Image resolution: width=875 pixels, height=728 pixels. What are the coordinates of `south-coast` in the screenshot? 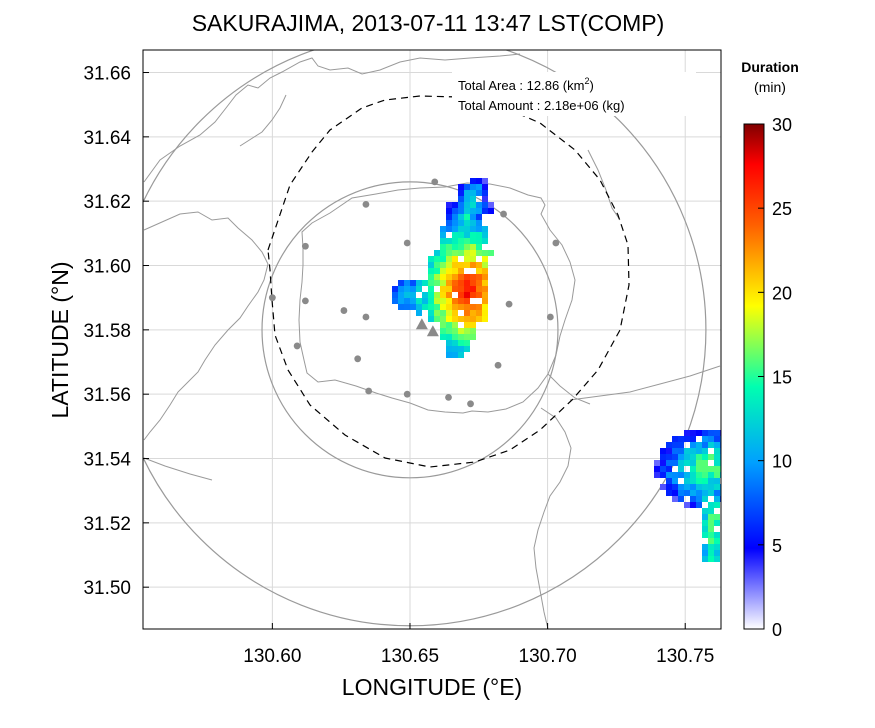 It's located at (178, 469).